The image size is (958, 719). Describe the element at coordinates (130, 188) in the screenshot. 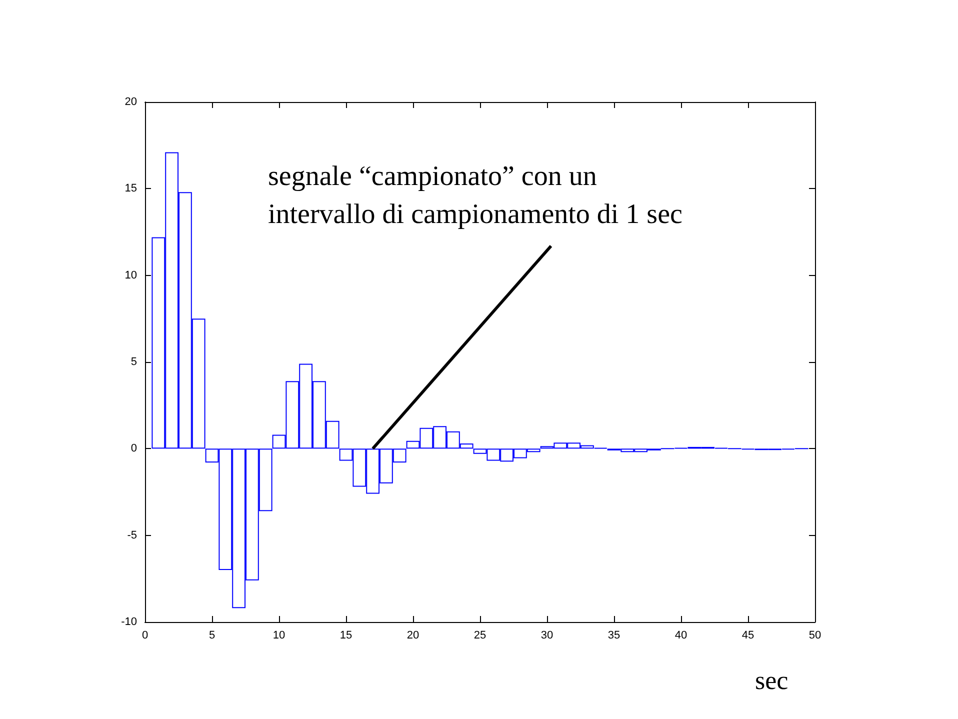

I see `y-tick-label: 15` at that location.